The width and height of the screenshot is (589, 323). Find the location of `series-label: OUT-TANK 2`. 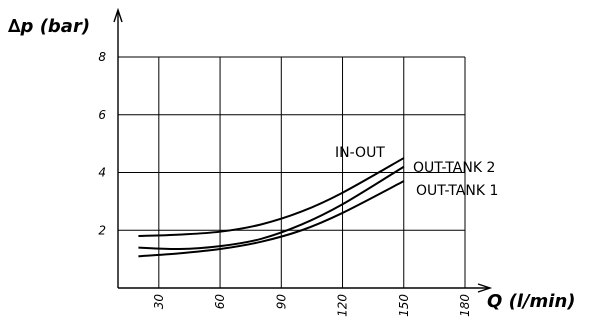

series-label: OUT-TANK 2 is located at coordinates (454, 168).